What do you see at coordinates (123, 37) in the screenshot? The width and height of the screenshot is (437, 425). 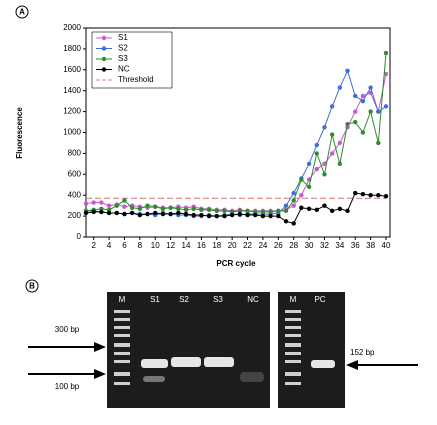 I see `legend-label: S1` at bounding box center [123, 37].